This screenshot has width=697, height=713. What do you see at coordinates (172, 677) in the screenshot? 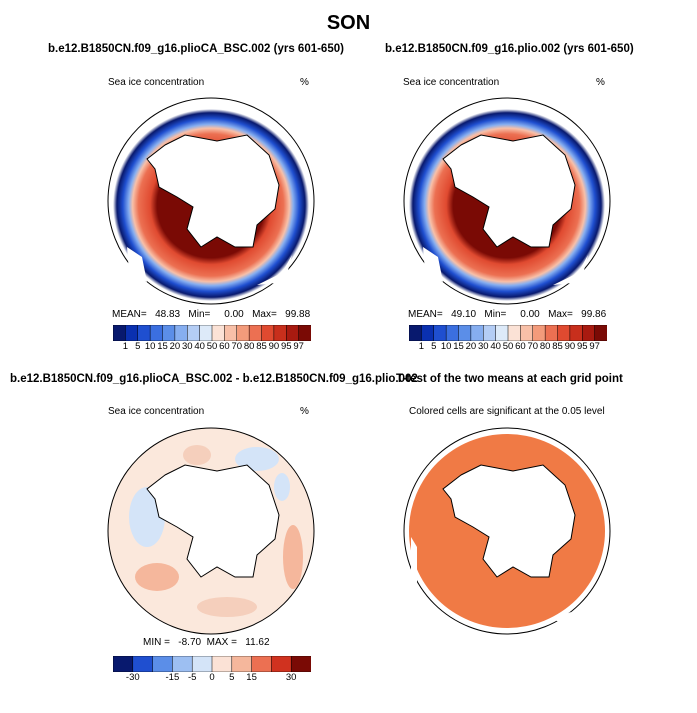
I see `colorbar-tick-label: -15` at bounding box center [172, 677].